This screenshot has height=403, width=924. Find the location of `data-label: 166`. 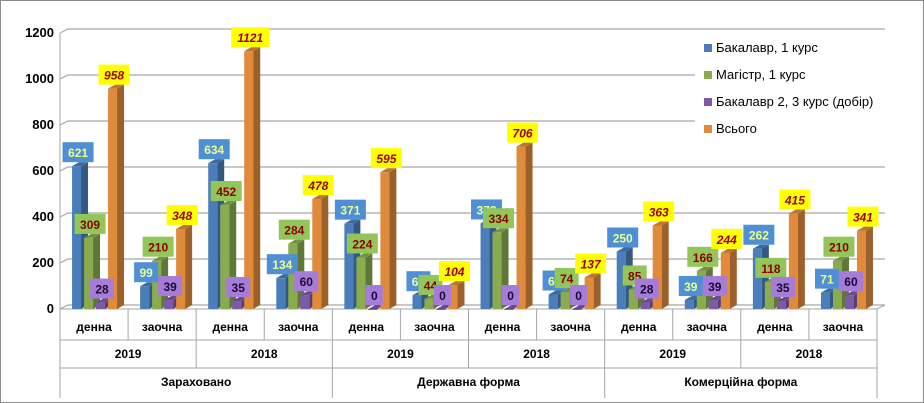

data-label: 166 is located at coordinates (703, 258).